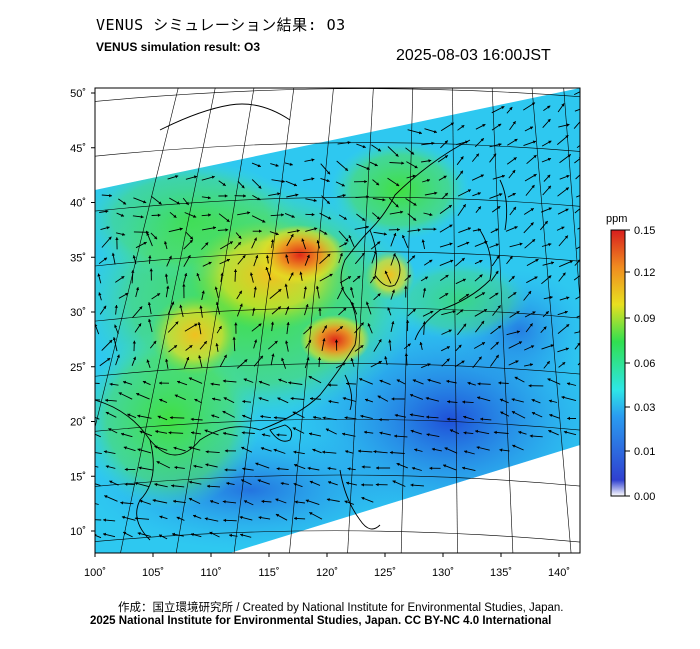 This screenshot has width=700, height=649. I want to click on colorbar: ppm 0.15 0.12 0.09 0.06 0.03 0.01 0.00, so click(630, 358).